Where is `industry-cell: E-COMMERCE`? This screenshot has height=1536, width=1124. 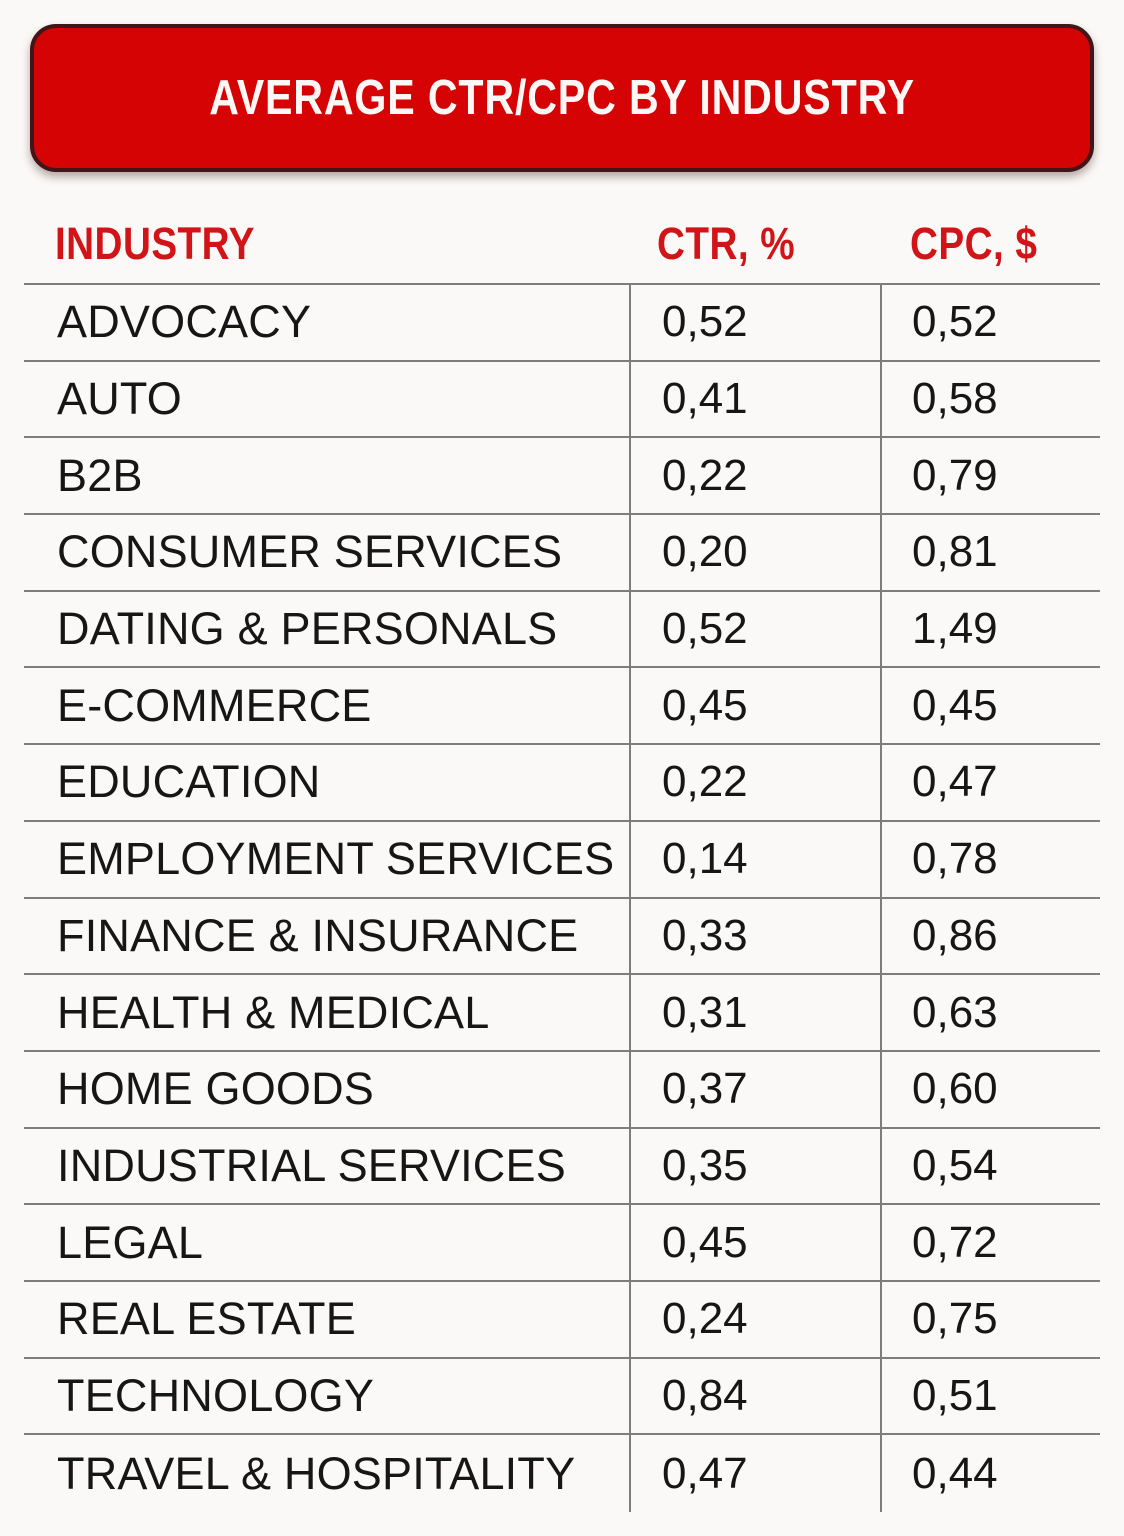
industry-cell: E-COMMERCE is located at coordinates (326, 705).